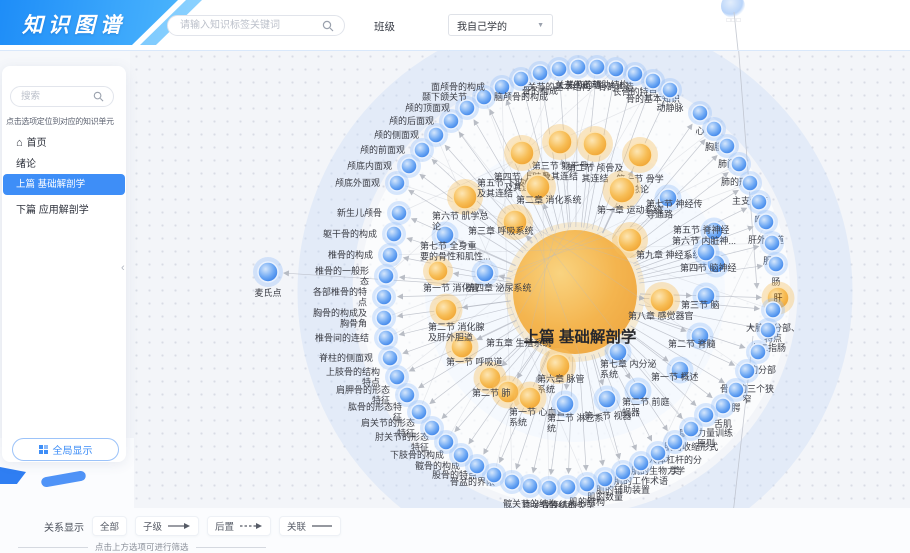 This screenshot has width=910, height=553. Describe the element at coordinates (52, 210) in the screenshot. I see `sidebar-item-xiapian: 下篇 应用解剖学` at that location.